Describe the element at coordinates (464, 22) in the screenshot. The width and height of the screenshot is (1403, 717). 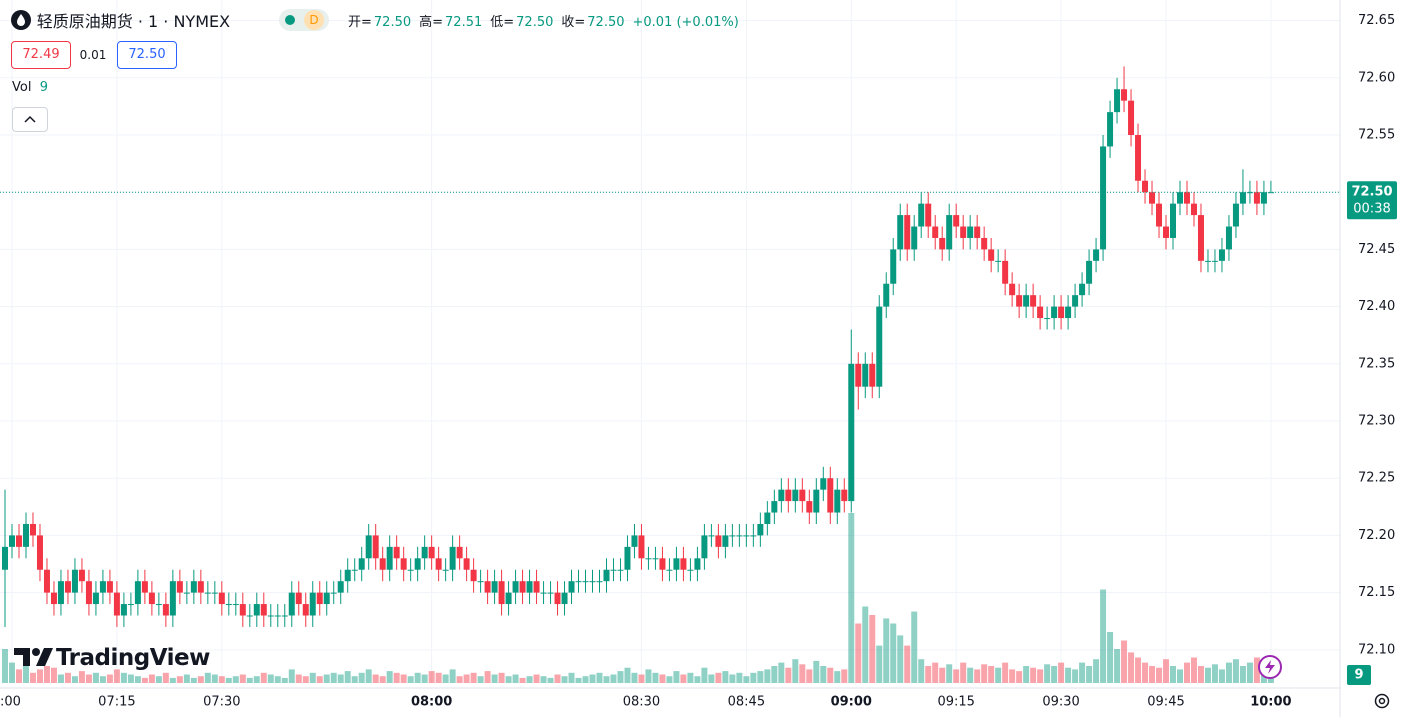
I see `legend-value: 72.51` at that location.